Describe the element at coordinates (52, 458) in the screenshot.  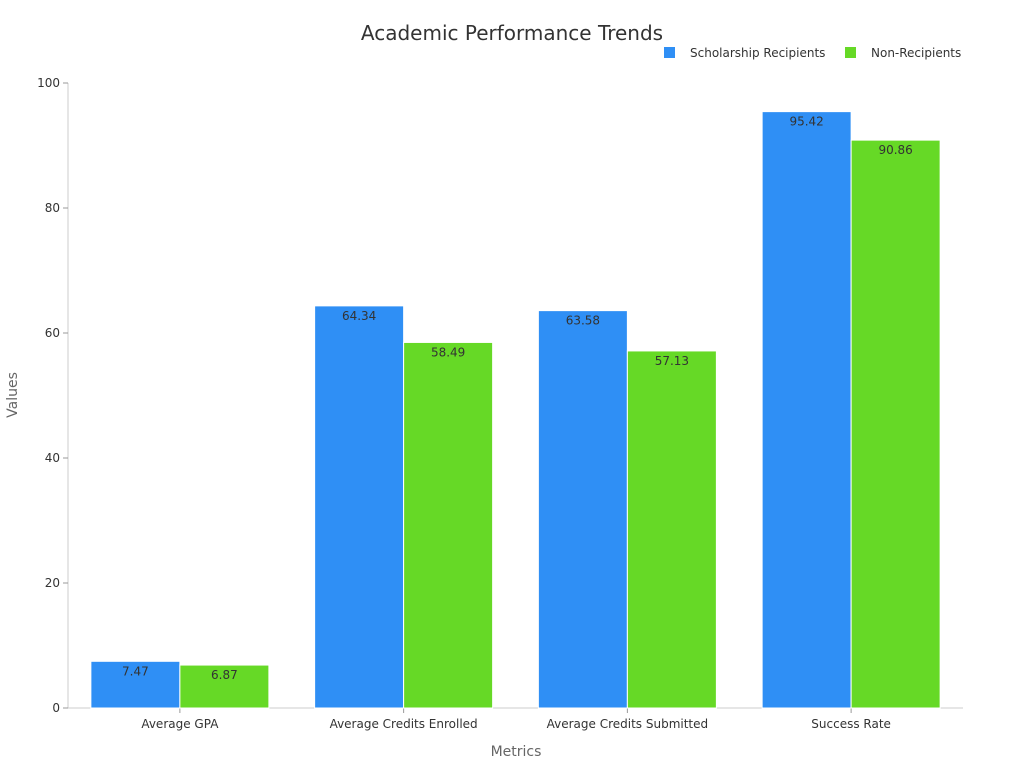
I see `y-tick-label: 40` at that location.